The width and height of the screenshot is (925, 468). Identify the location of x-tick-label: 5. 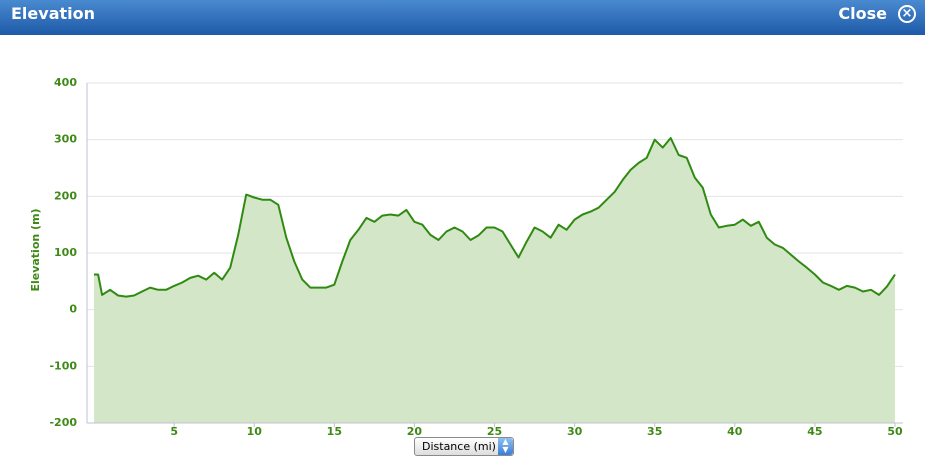
(174, 430).